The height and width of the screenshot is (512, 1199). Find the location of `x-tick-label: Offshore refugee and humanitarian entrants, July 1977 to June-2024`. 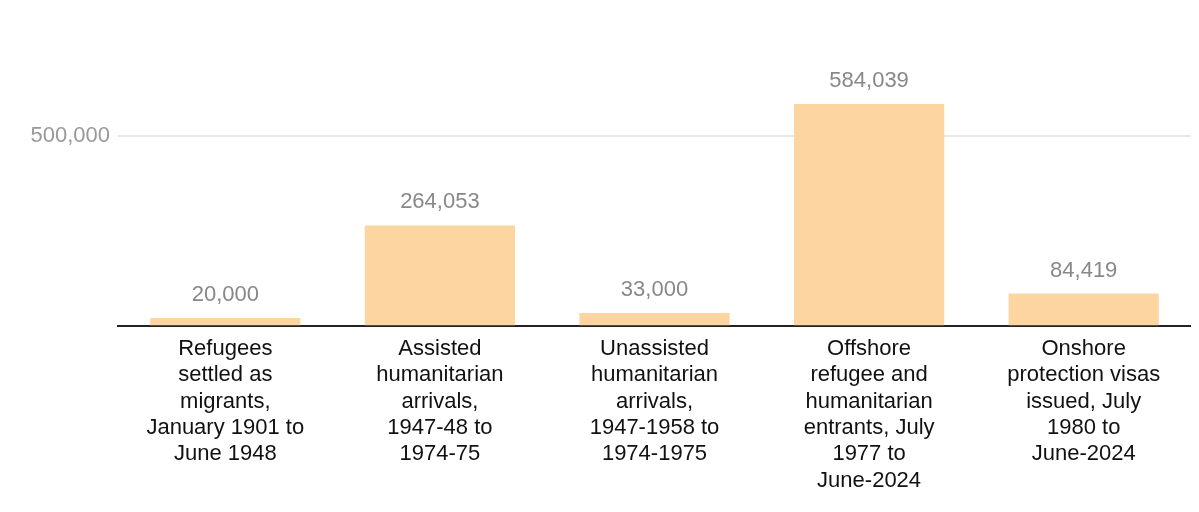

x-tick-label: Offshore refugee and humanitarian entrants, July 1977 to June-2024 is located at coordinates (869, 413).